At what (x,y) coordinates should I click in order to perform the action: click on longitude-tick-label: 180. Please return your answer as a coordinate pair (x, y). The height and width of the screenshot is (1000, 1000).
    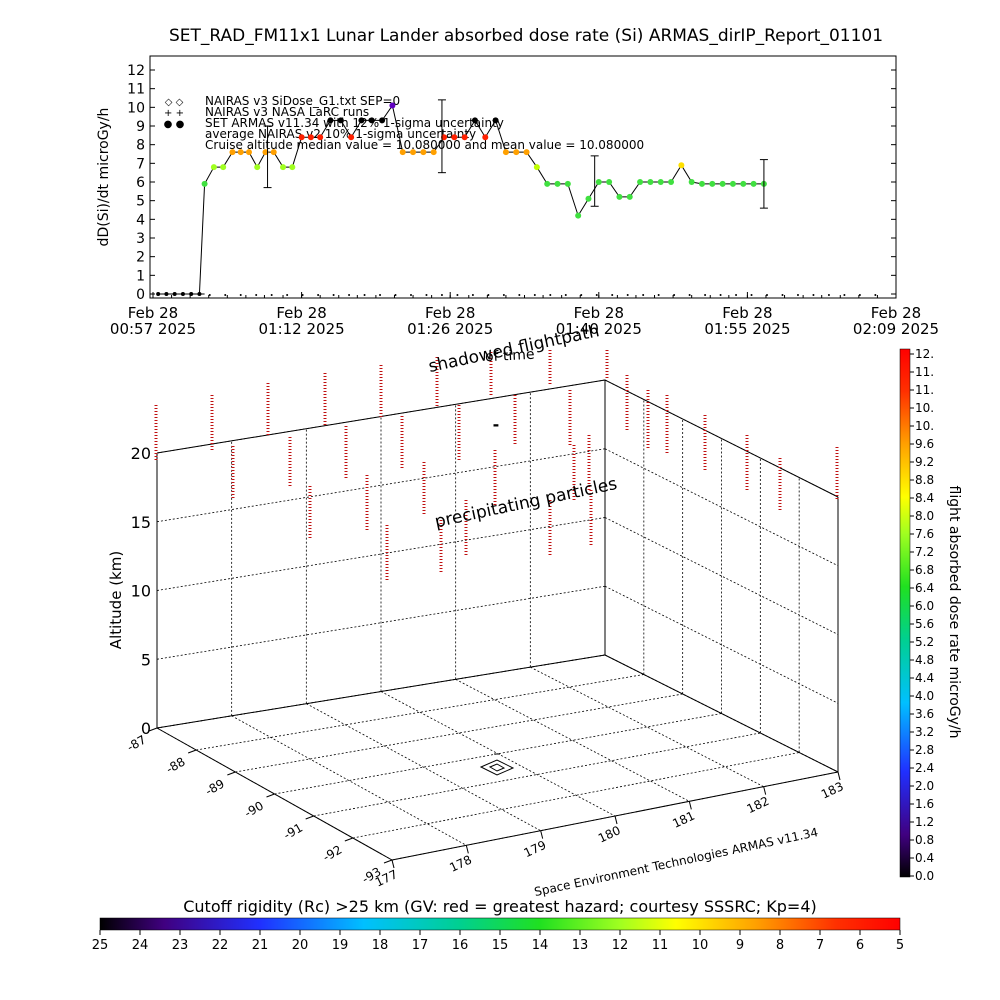
    Looking at the image, I should click on (609, 834).